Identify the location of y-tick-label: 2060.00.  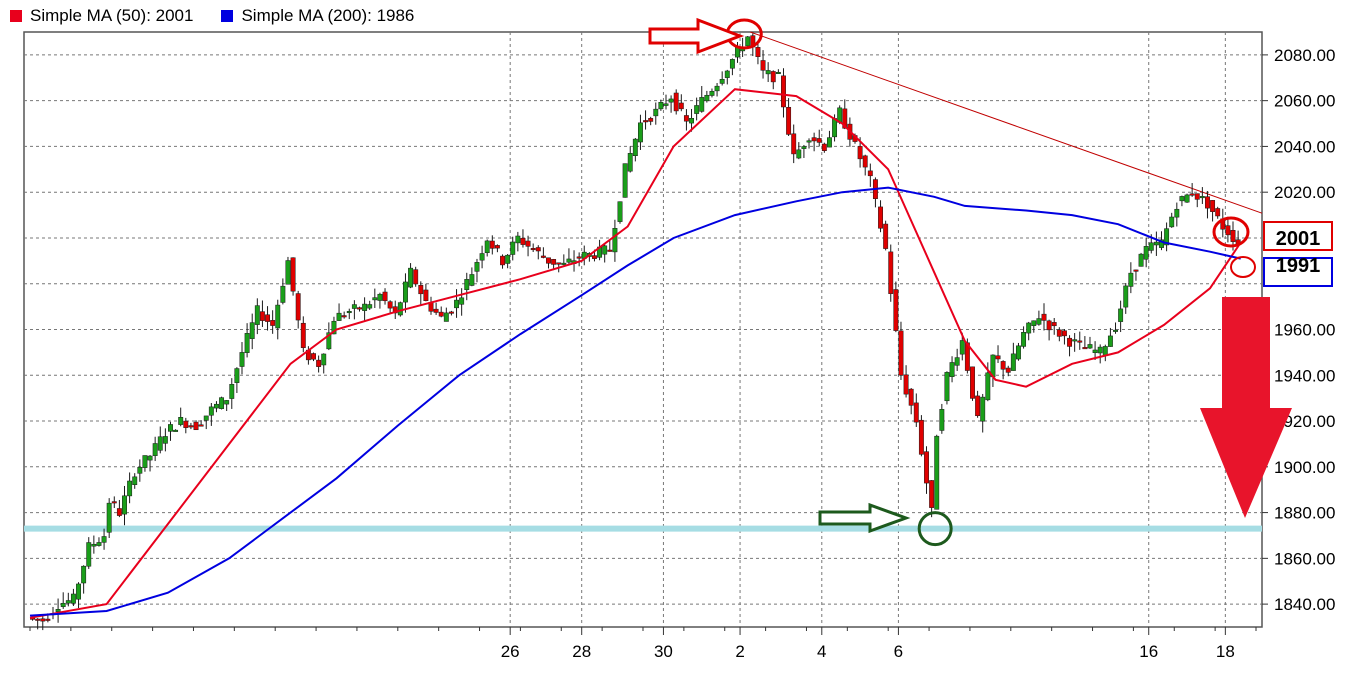
(1304, 101).